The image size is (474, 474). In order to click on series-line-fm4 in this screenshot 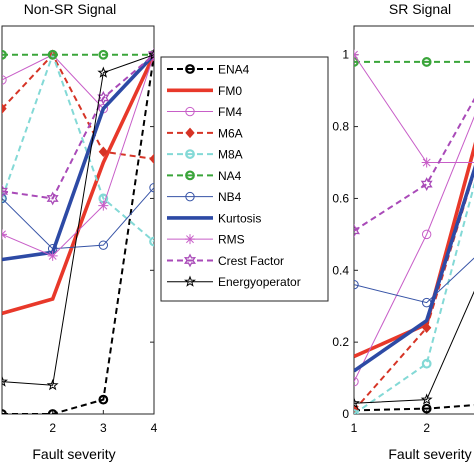, I will do `click(414, 249)`.